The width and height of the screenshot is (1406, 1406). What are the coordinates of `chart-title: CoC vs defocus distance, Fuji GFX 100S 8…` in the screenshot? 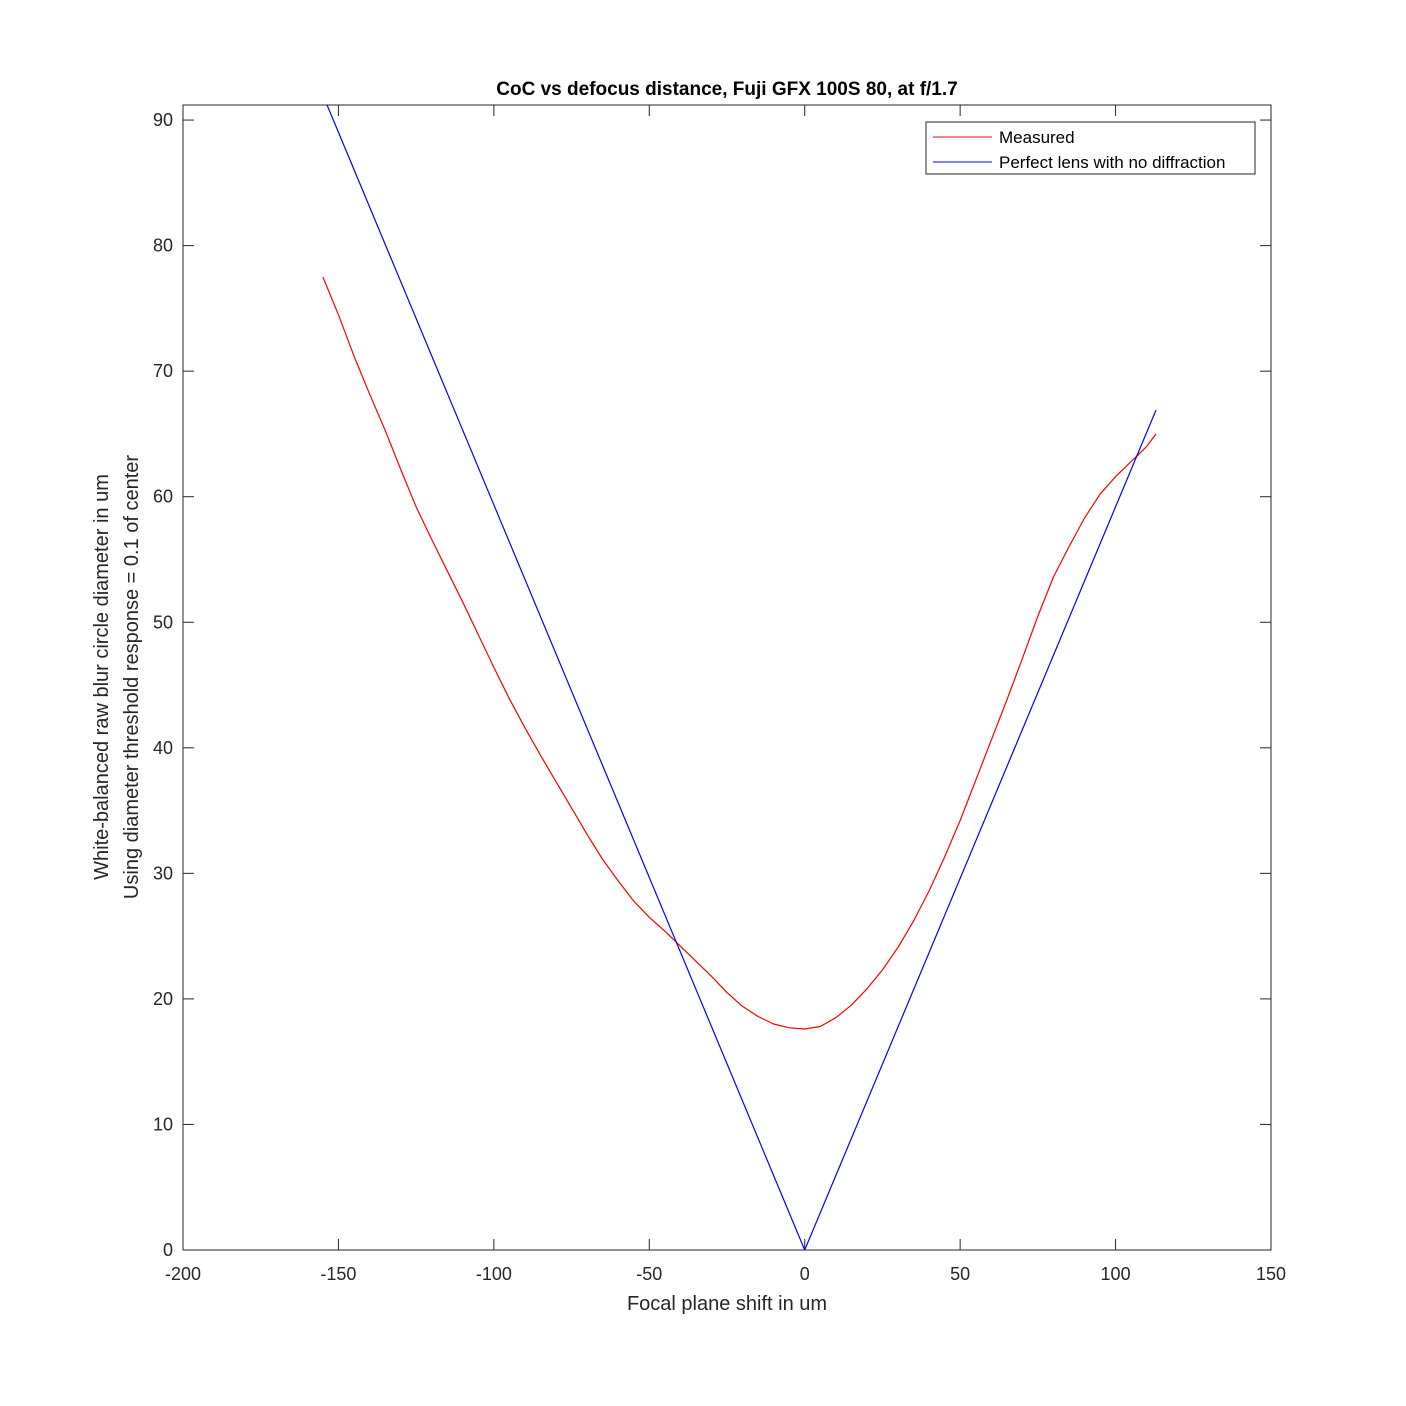 It's located at (726, 89).